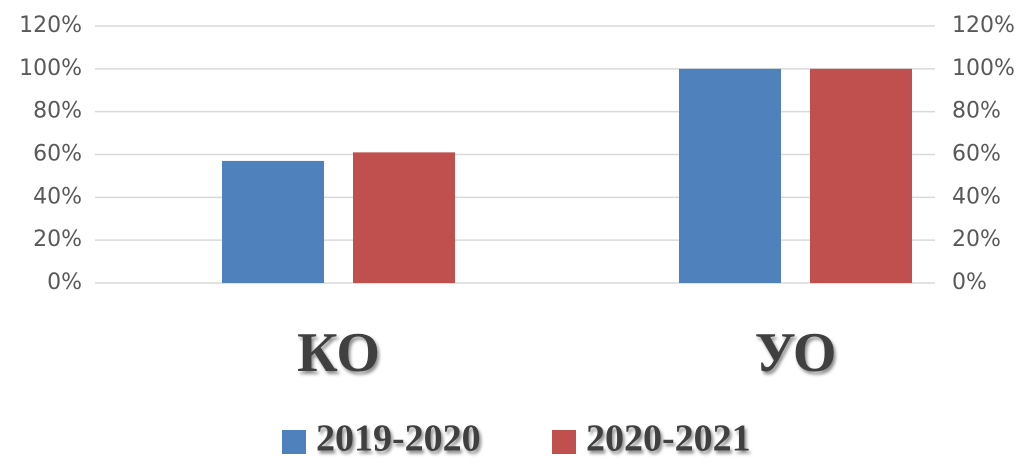  I want to click on y-tick-label: 0%, so click(64, 282).